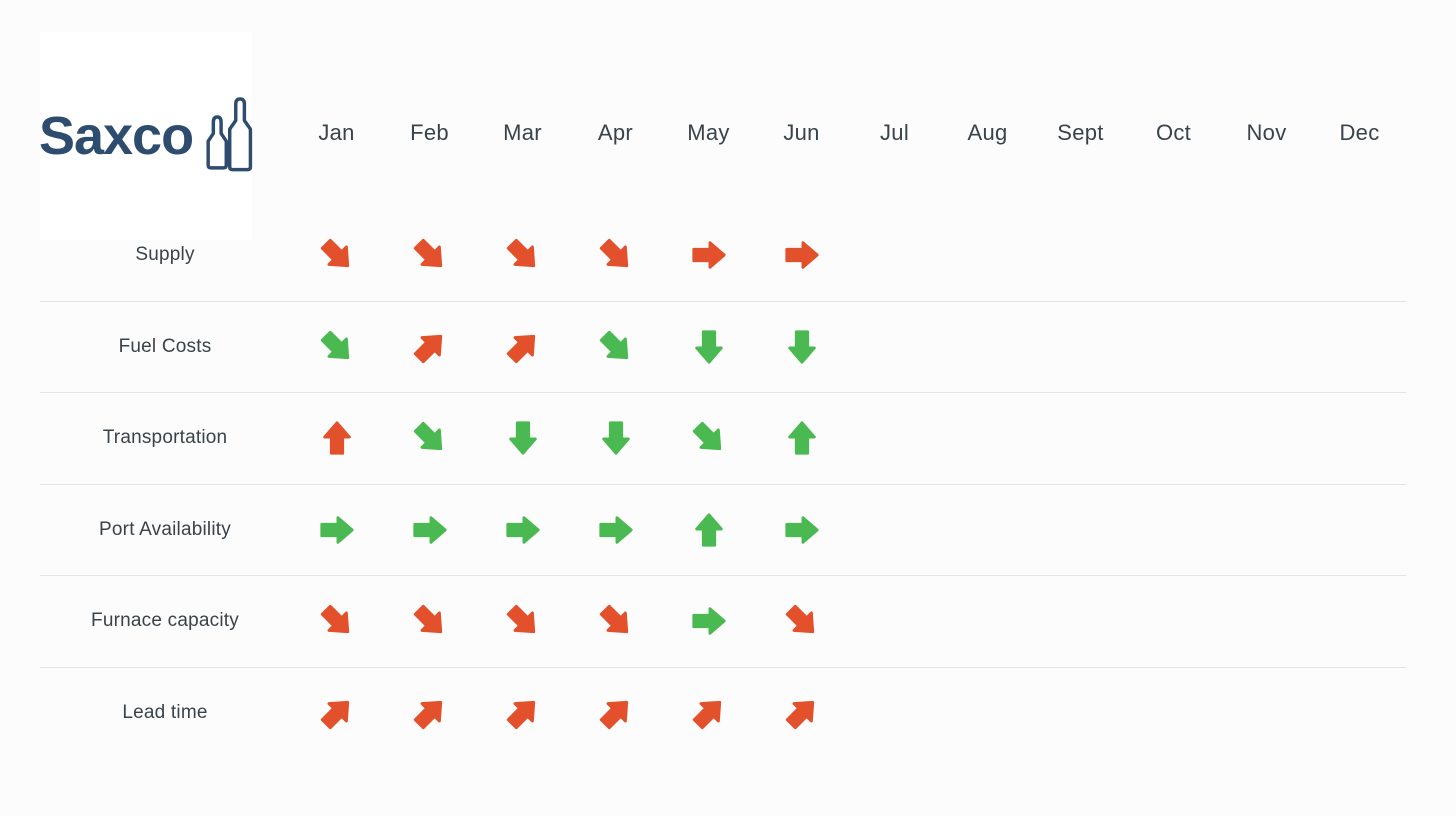 The image size is (1456, 816). I want to click on month-header: Oct, so click(1173, 132).